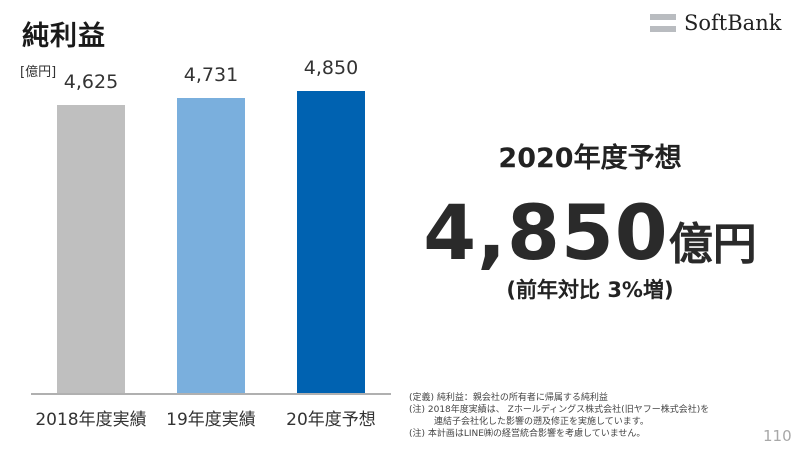  What do you see at coordinates (331, 68) in the screenshot?
I see `bar-value-label: 4,850` at bounding box center [331, 68].